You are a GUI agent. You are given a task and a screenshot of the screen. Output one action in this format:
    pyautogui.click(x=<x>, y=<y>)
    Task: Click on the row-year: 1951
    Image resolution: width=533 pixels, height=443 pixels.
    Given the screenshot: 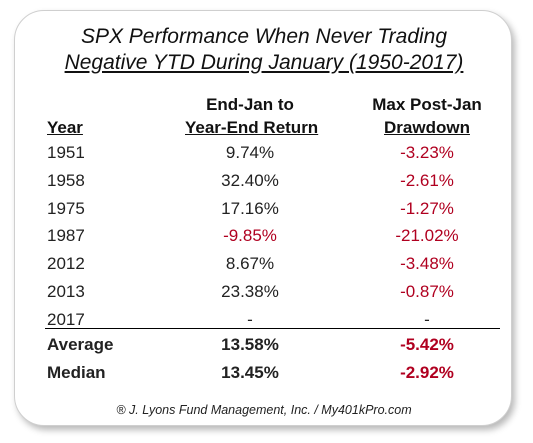 What is the action you would take?
    pyautogui.click(x=66, y=152)
    